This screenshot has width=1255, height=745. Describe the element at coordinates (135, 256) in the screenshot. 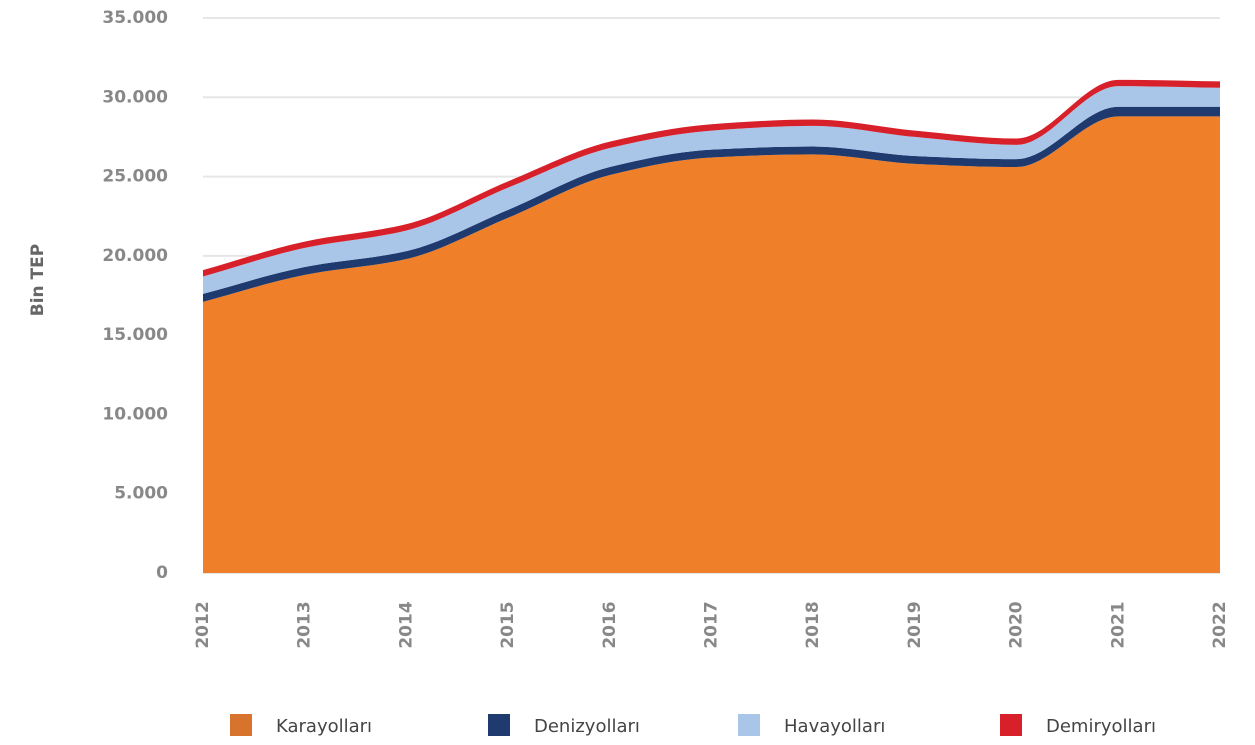

I see `y-tick-label: 20.000` at that location.